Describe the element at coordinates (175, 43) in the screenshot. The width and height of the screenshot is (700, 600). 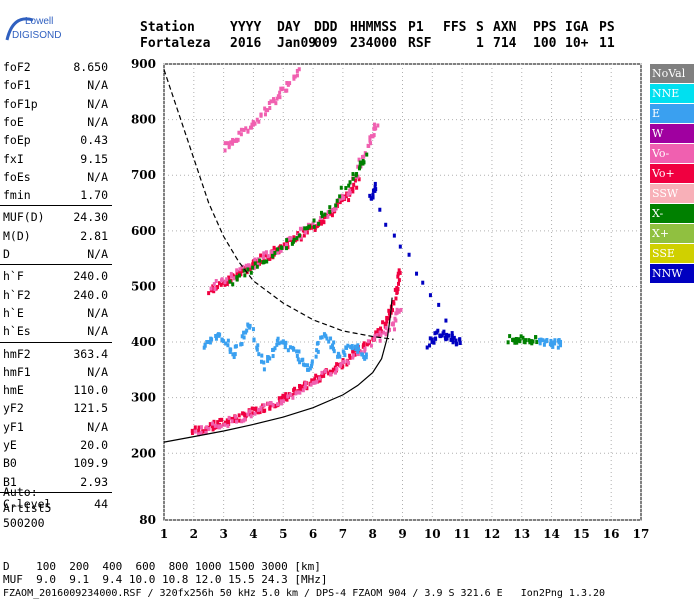
I see `header-value-col-0: Fortaleza` at that location.